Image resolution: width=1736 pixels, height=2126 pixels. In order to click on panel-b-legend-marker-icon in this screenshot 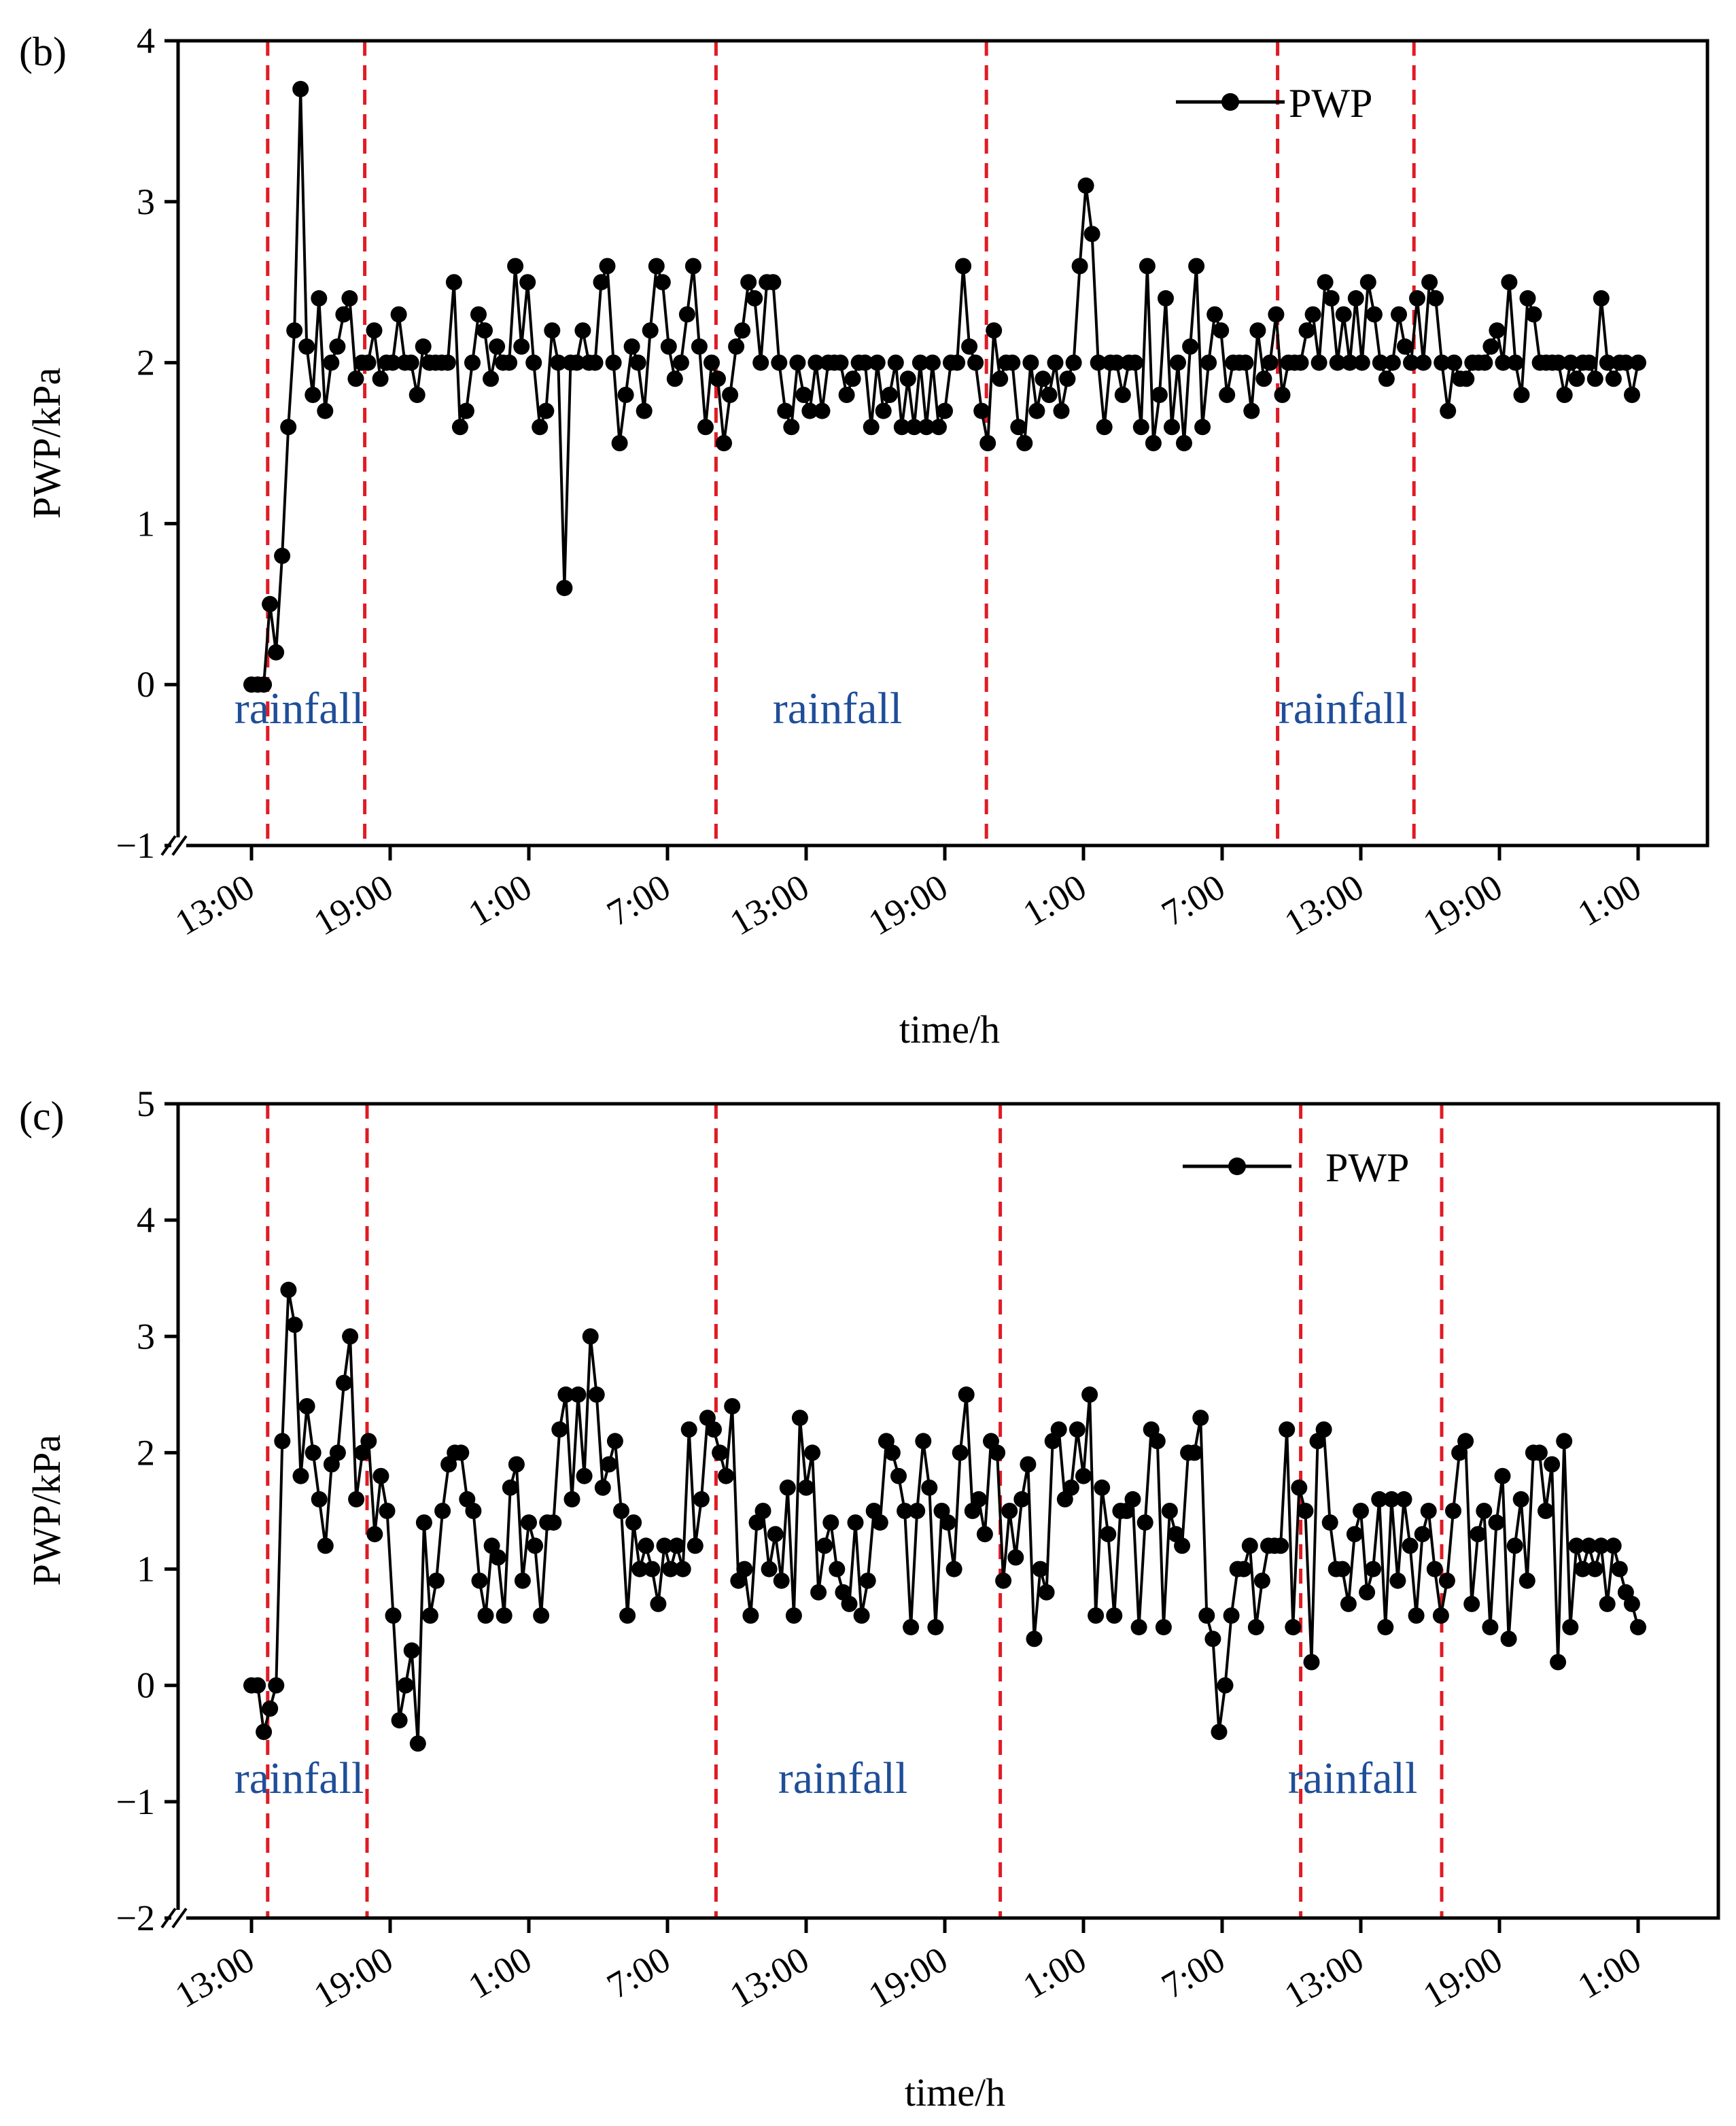, I will do `click(1230, 102)`.